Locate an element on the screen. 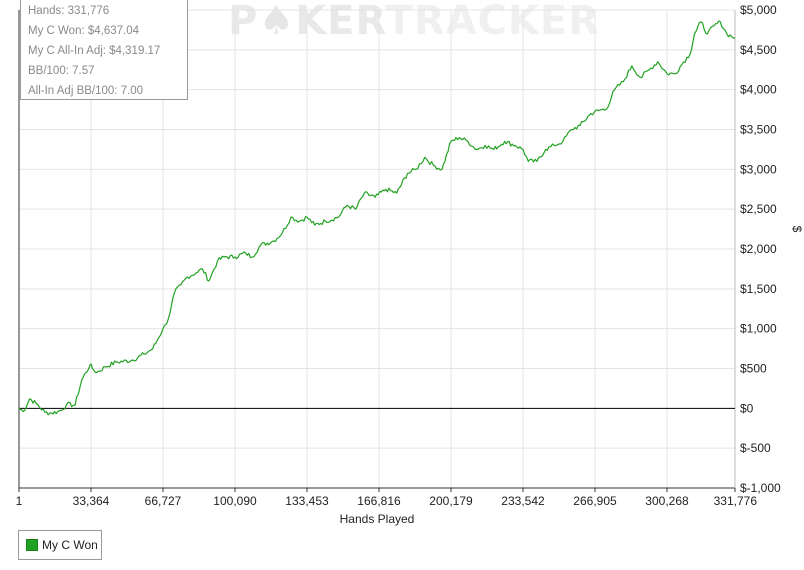 This screenshot has width=804, height=570. y-tick-label: $1,000 is located at coordinates (758, 329).